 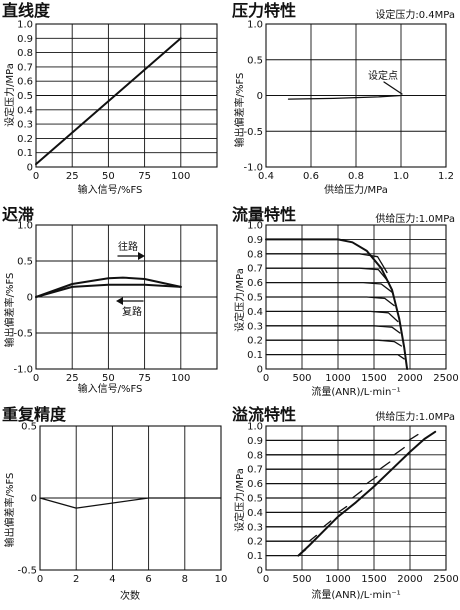 I want to click on panel-relief-ytick-label: 0.6, so click(x=255, y=484).